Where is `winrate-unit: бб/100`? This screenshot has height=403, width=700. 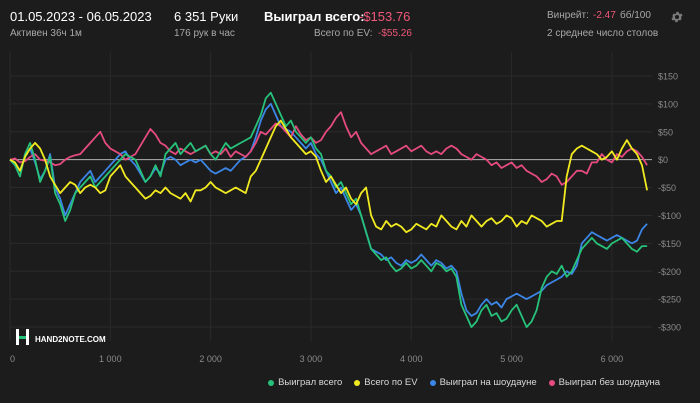
winrate-unit: бб/100 is located at coordinates (635, 15).